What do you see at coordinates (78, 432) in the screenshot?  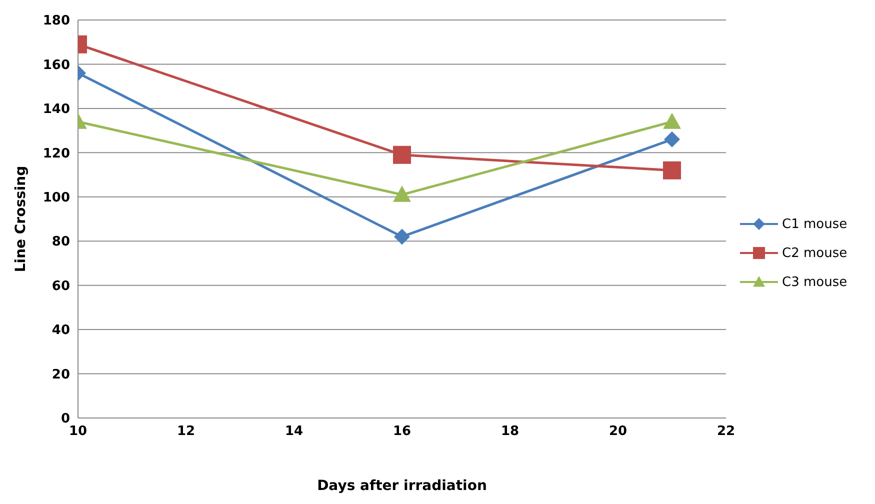 I see `x-tick-label: 10` at bounding box center [78, 432].